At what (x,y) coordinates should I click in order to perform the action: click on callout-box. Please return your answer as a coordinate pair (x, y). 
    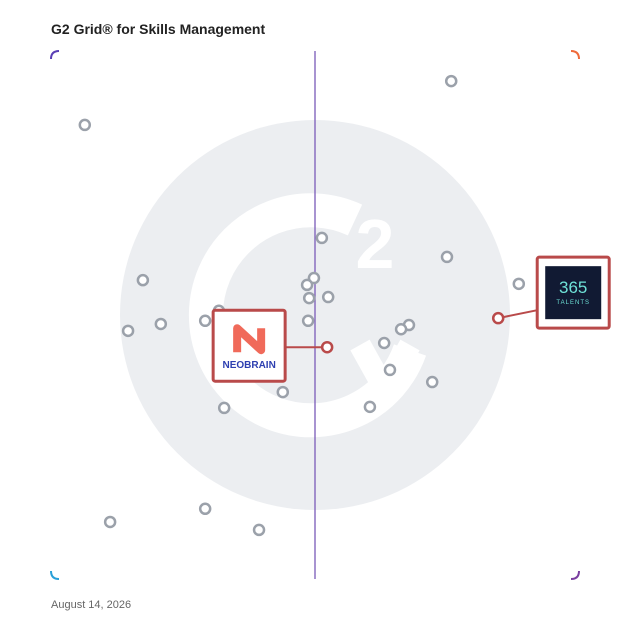
    Looking at the image, I should click on (249, 345).